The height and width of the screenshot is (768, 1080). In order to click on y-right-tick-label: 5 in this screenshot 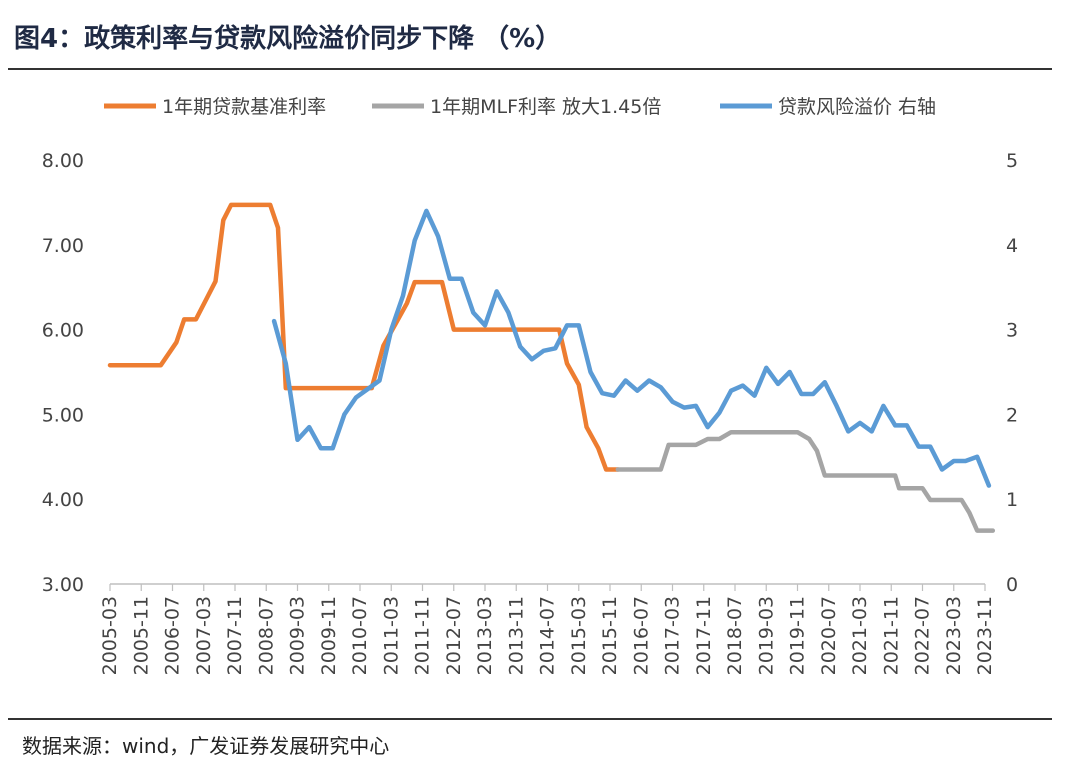, I will do `click(1012, 161)`.